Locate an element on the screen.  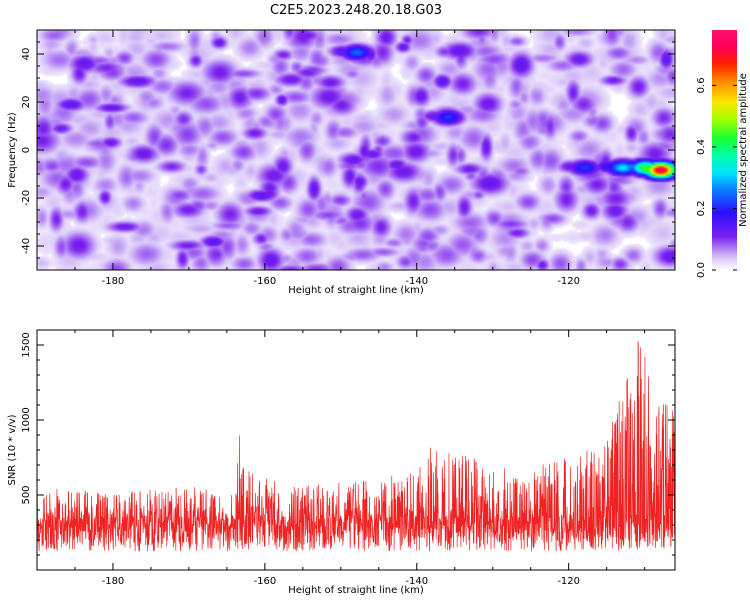
y-tick-label: 500 is located at coordinates (26, 494).